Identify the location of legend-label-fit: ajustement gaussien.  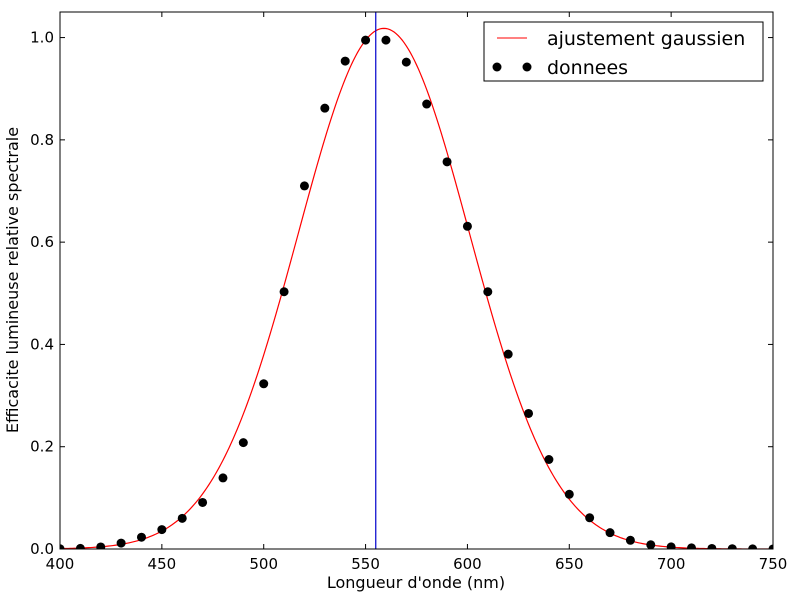
(646, 39).